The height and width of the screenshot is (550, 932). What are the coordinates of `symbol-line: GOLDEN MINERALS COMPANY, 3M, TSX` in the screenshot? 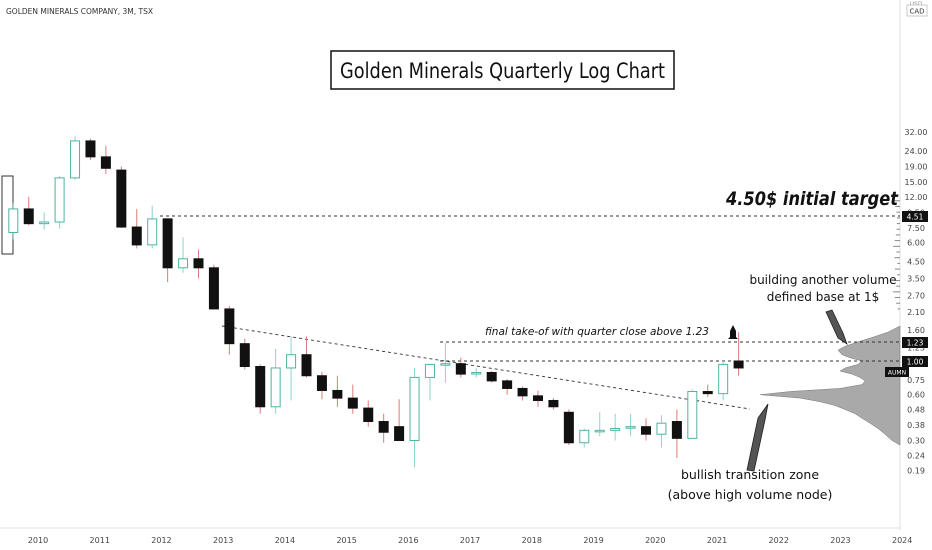 It's located at (79, 11).